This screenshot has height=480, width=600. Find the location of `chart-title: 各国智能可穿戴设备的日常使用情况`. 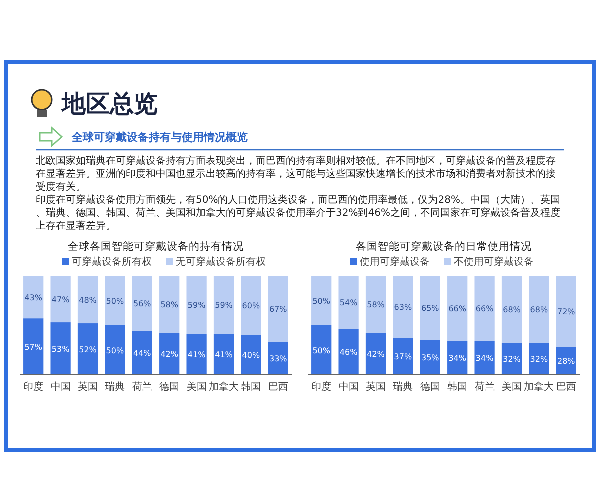

chart-title: 各国智能可穿戴设备的日常使用情况 is located at coordinates (444, 246).